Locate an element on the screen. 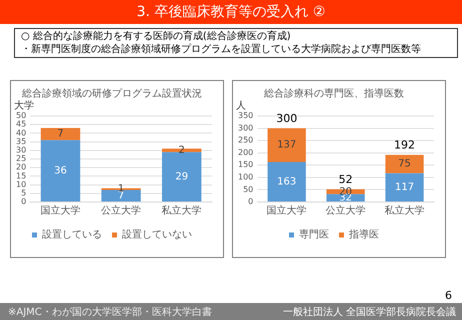 The height and width of the screenshot is (320, 462). text: ○ 総合的な診療能力を有する医師の育成(総合診療医の育成) is located at coordinates (156, 36).